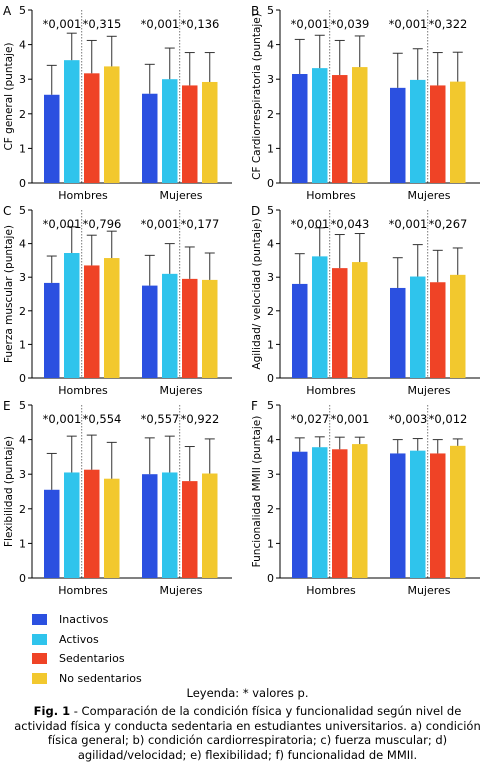 This screenshot has width=495, height=765. What do you see at coordinates (270, 405) in the screenshot?
I see `y-tick-label-f: 5` at bounding box center [270, 405].